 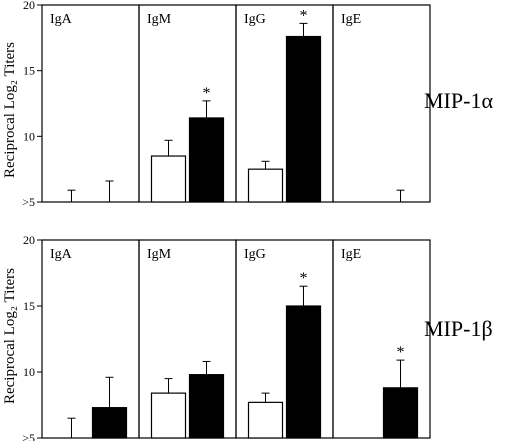 I want to click on y-axis-label-bottom: Reciprocal Log₂ Titers, so click(x=10, y=336).